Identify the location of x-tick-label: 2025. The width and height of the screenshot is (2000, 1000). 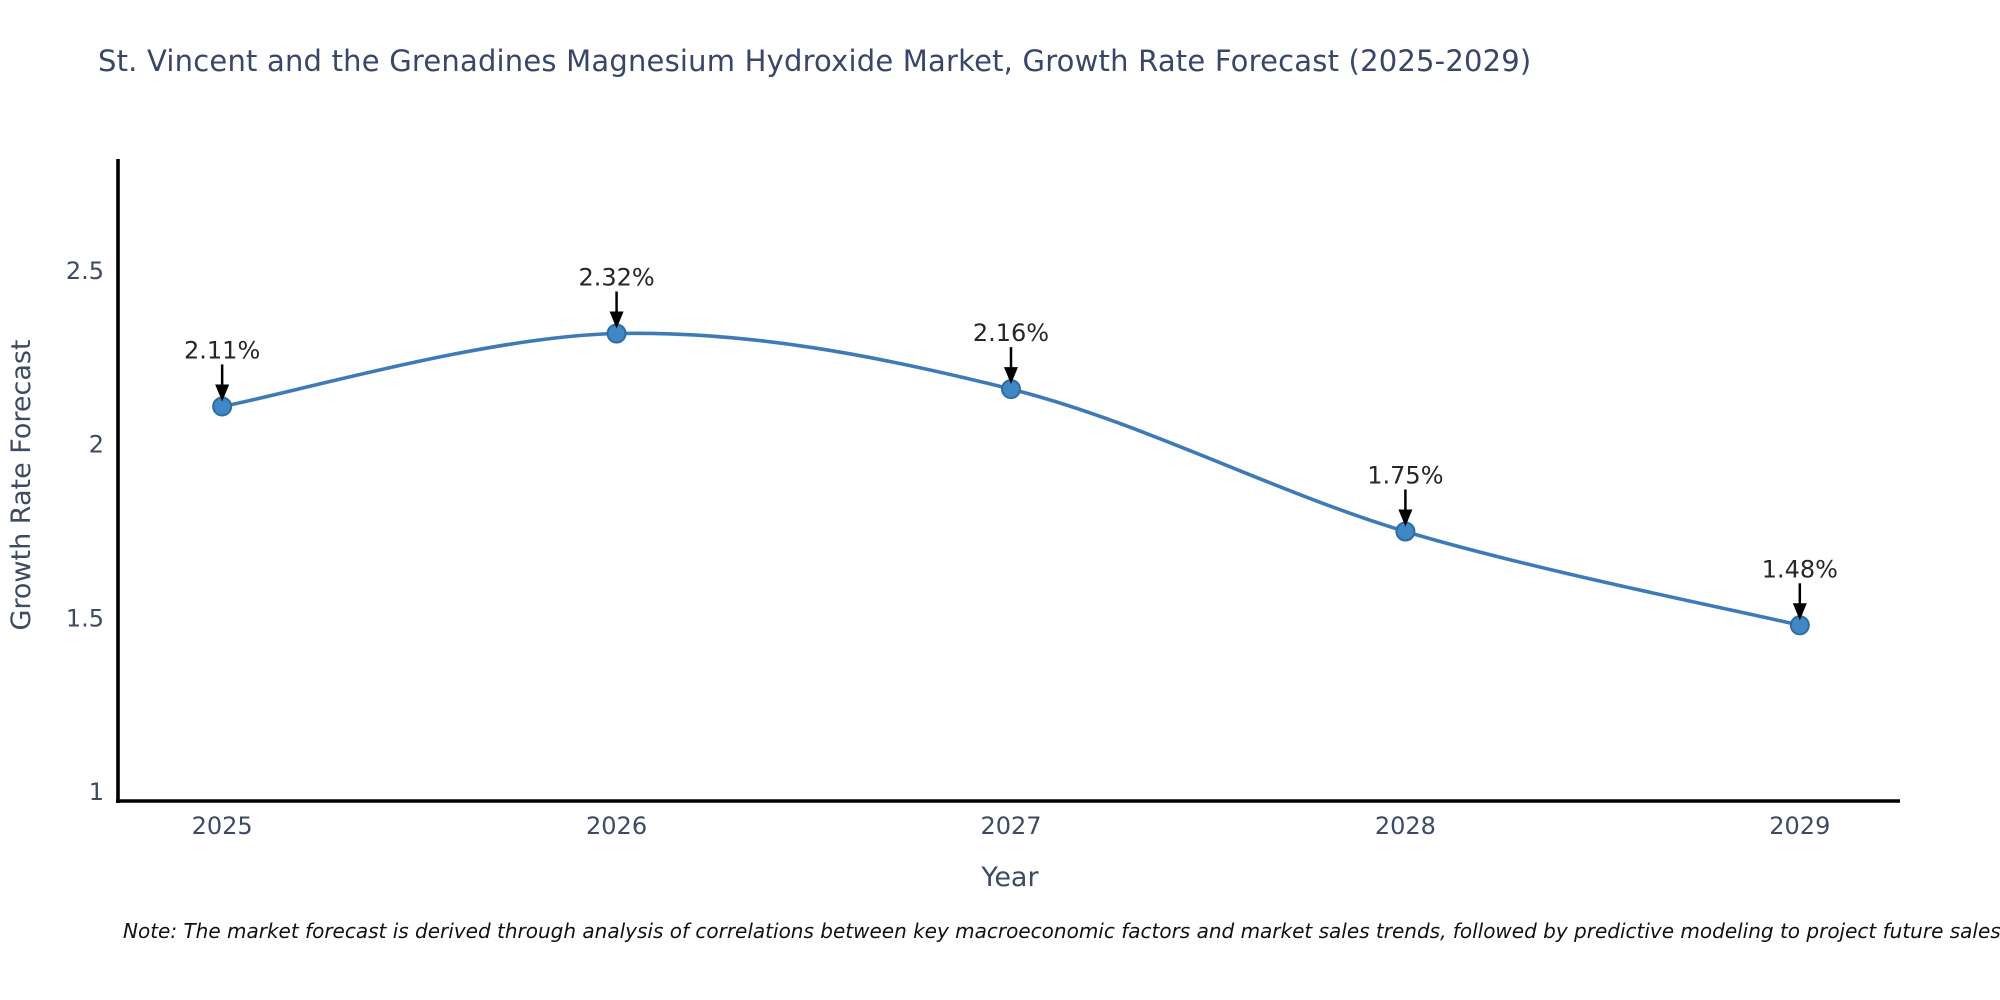
(222, 826).